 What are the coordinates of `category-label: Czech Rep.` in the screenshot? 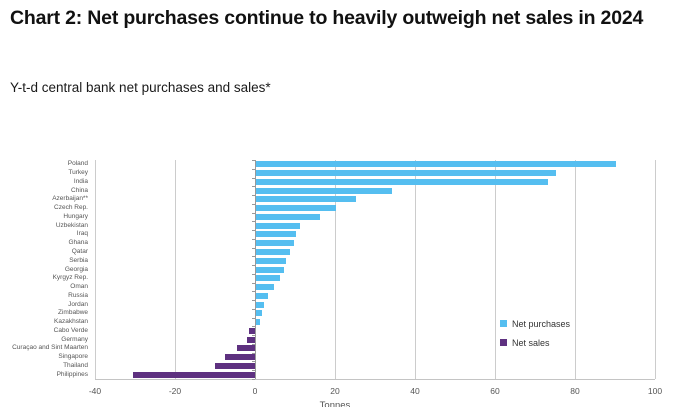 It's located at (71, 208).